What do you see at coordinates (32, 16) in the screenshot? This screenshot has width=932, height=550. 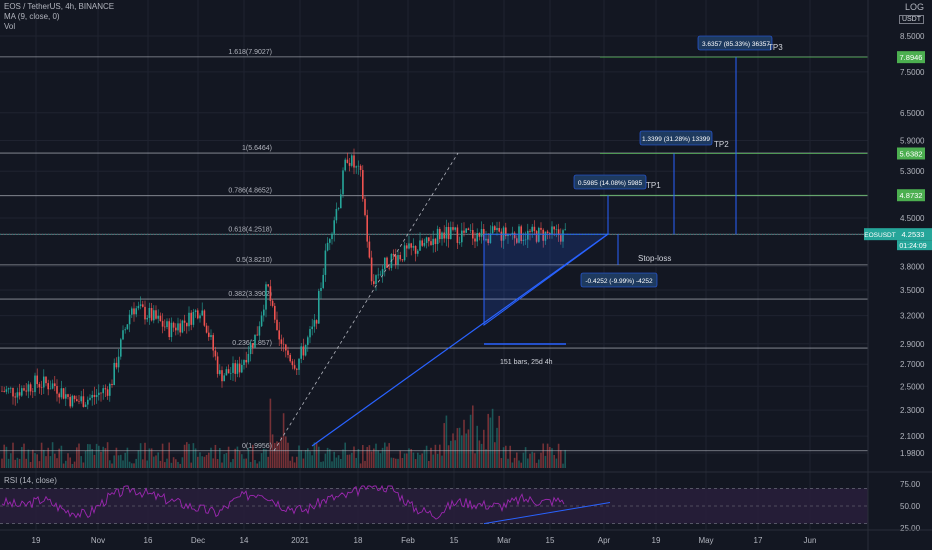 I see `ma-indicator-label: MA (9, close, 0)` at bounding box center [32, 16].